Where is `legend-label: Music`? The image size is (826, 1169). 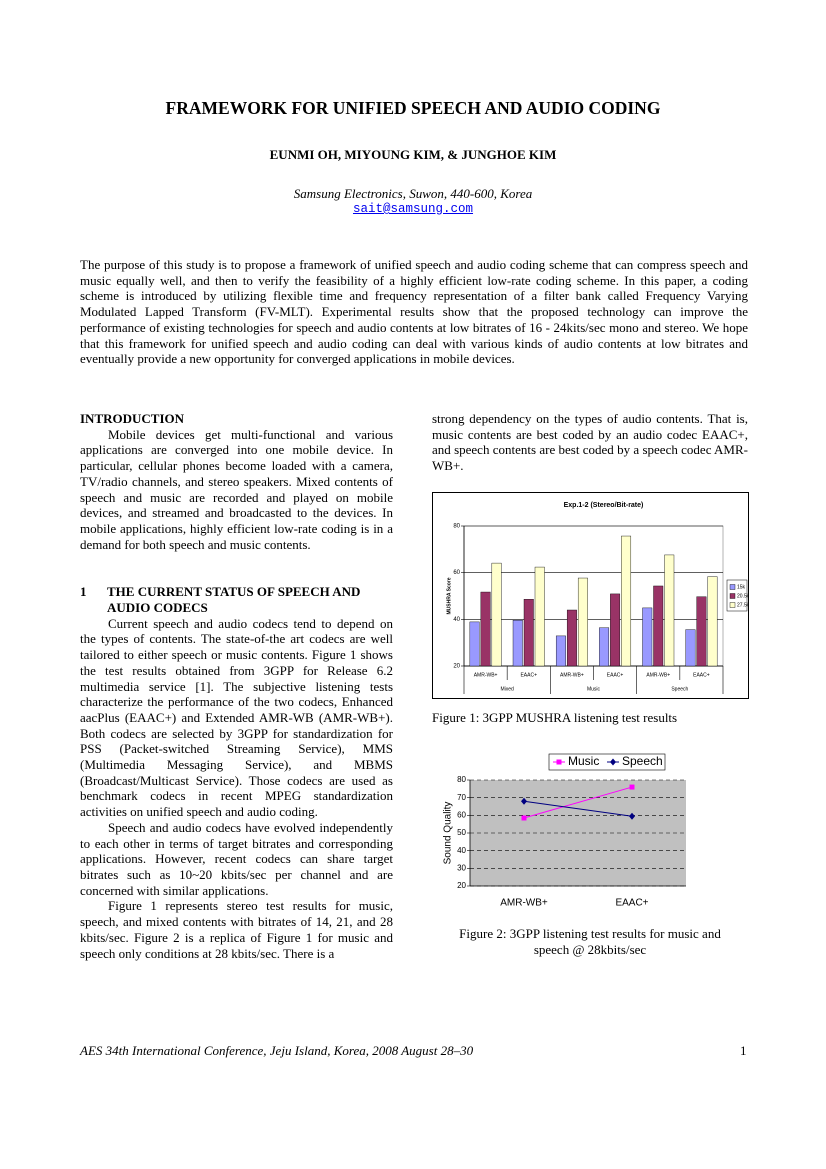 legend-label: Music is located at coordinates (583, 761).